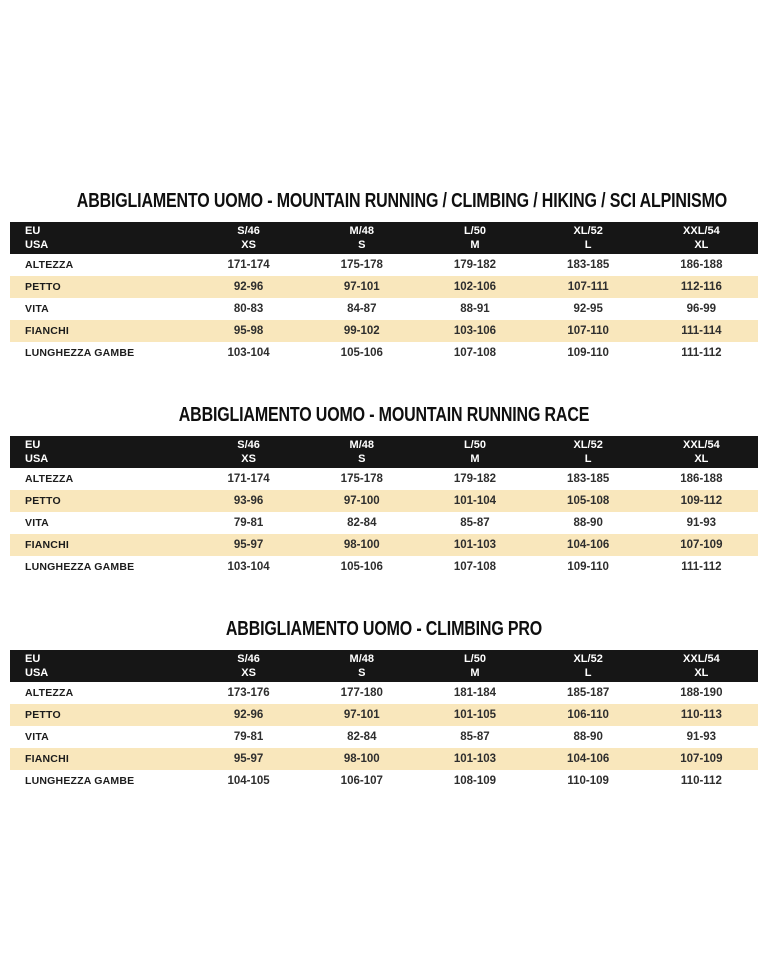  What do you see at coordinates (475, 693) in the screenshot?
I see `size-value-cell: 181-184` at bounding box center [475, 693].